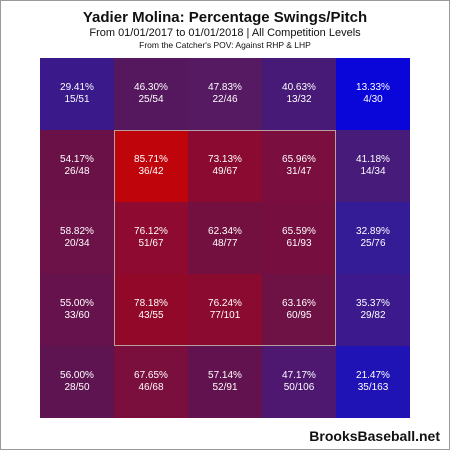 This screenshot has width=450, height=450. Describe the element at coordinates (77, 99) in the screenshot. I see `cell-count: 15/51` at that location.